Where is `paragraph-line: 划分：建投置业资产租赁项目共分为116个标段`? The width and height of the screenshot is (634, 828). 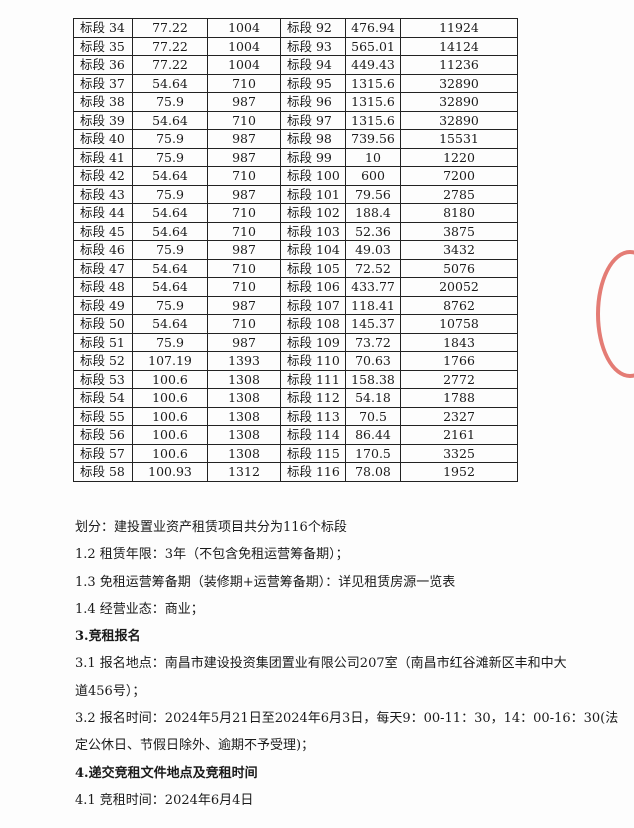
paragraph-line: 划分：建投置业资产租赁项目共分为116个标段 is located at coordinates (211, 527).